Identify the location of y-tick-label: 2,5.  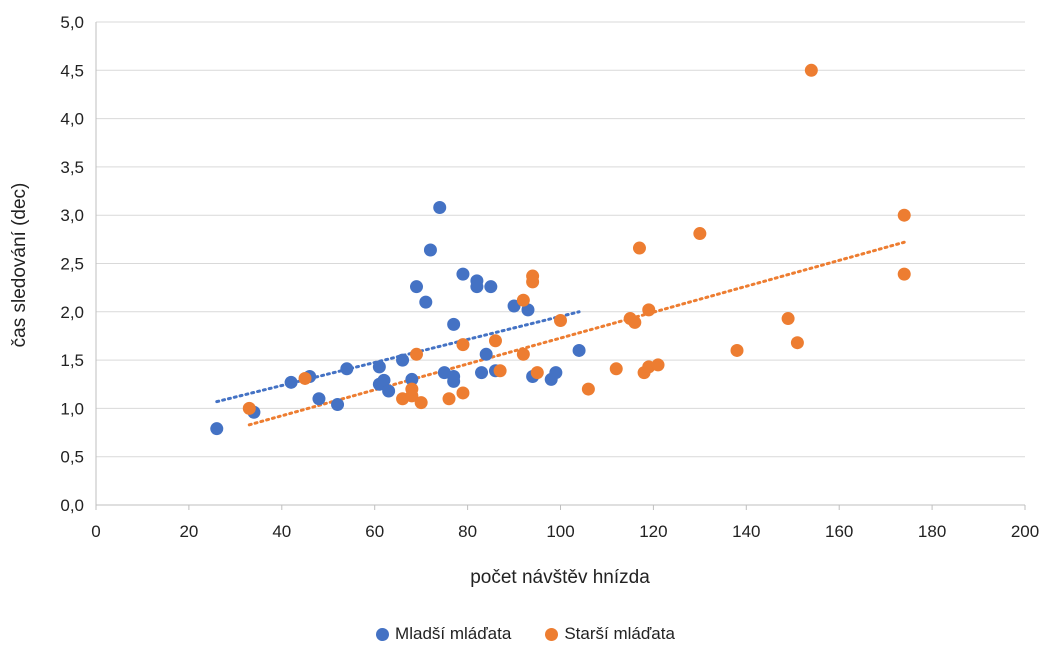
(72, 264).